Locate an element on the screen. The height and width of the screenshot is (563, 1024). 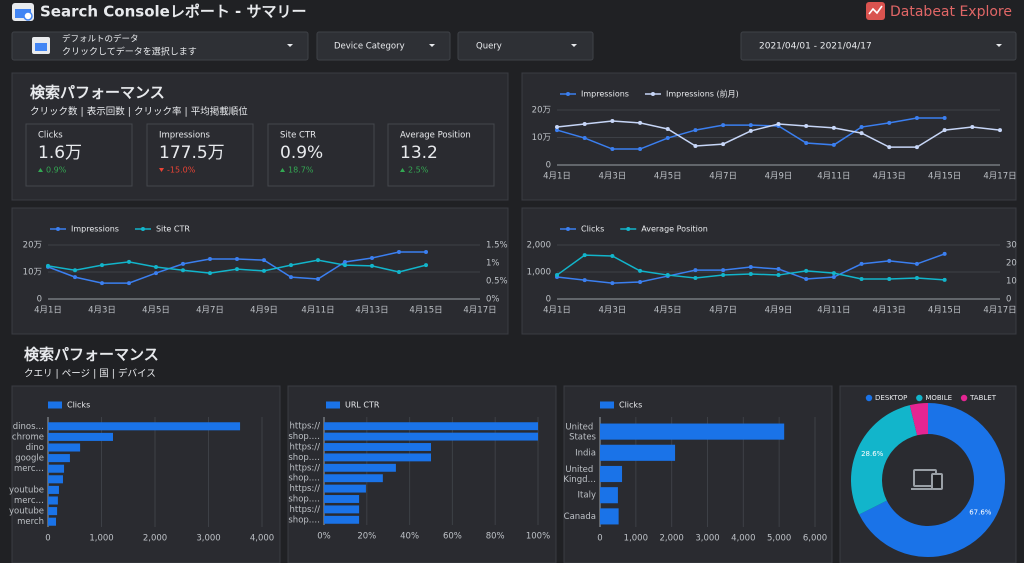
y-tick-label: 20万 is located at coordinates (32, 246).